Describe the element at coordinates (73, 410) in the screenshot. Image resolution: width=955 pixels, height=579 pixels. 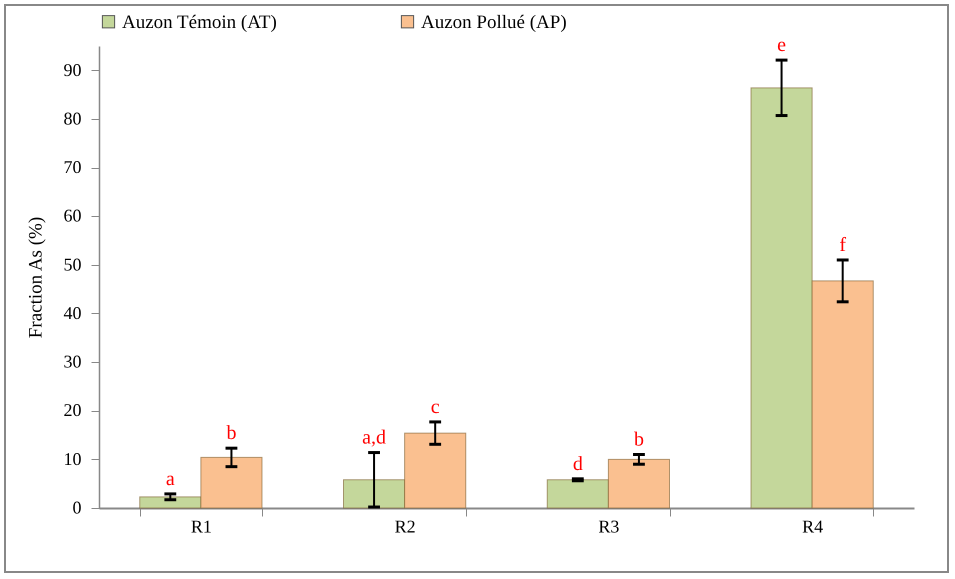
I see `y-tick-label: 20` at that location.